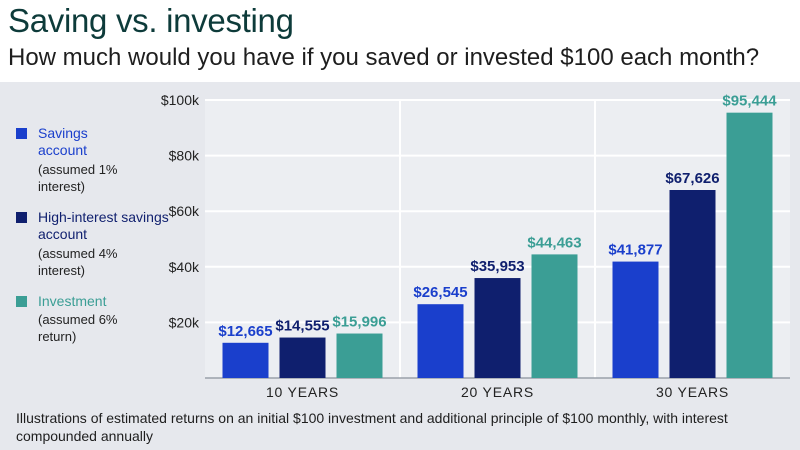 The width and height of the screenshot is (800, 450). Describe the element at coordinates (180, 100) in the screenshot. I see `y-tick-label: $100k` at that location.